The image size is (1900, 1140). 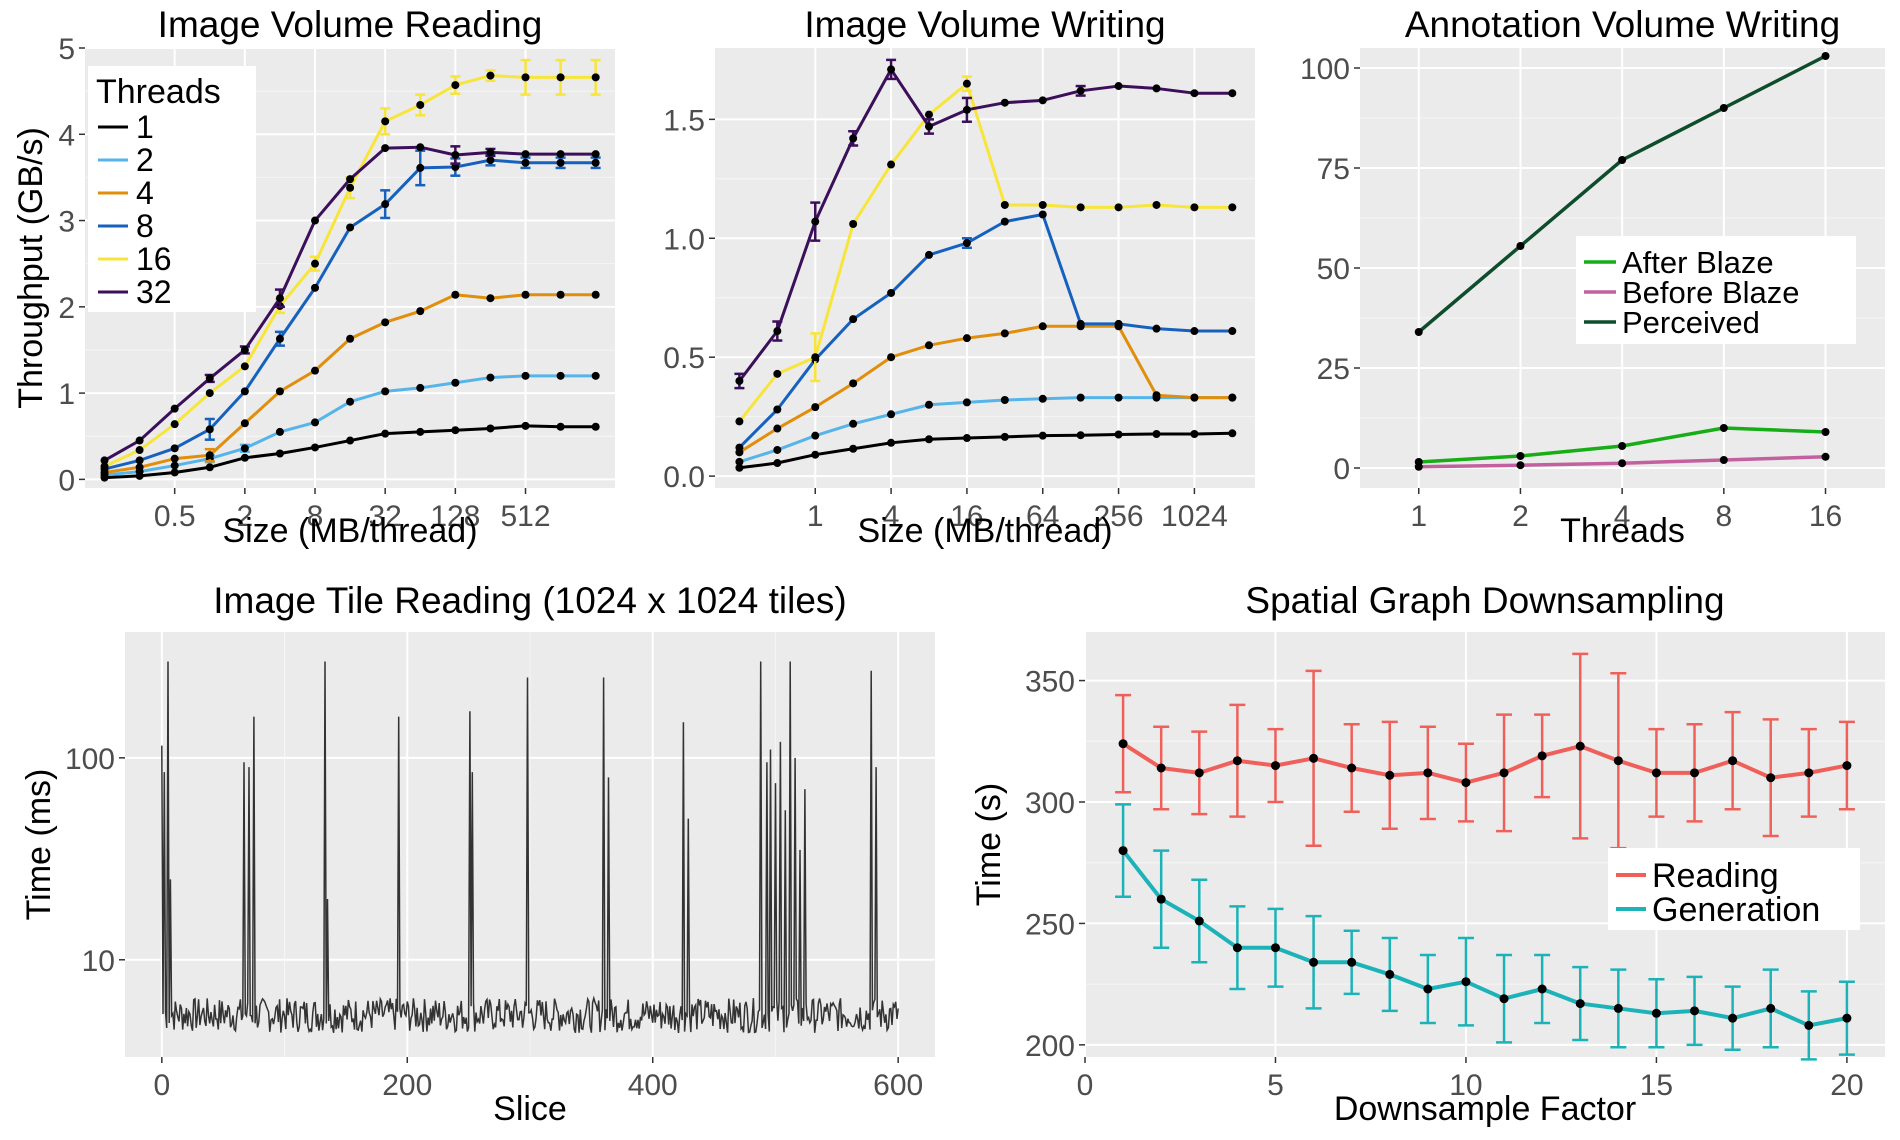 What do you see at coordinates (1194, 516) in the screenshot?
I see `x-tick-label: 1024` at bounding box center [1194, 516].